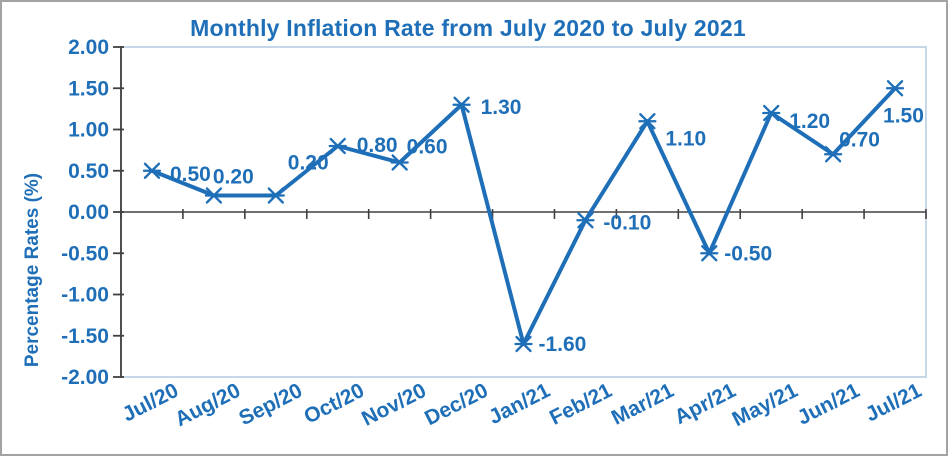 This screenshot has height=456, width=948. What do you see at coordinates (859, 139) in the screenshot?
I see `data-label: 0.70` at bounding box center [859, 139].